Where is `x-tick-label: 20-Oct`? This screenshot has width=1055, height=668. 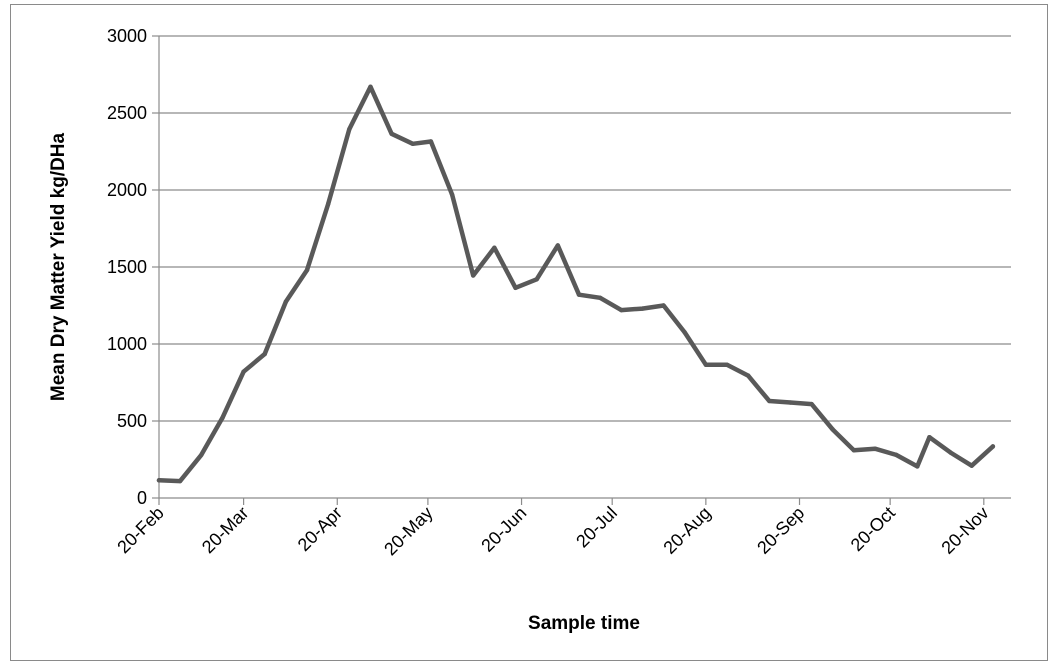
x-tick-label: 20-Oct is located at coordinates (873, 529).